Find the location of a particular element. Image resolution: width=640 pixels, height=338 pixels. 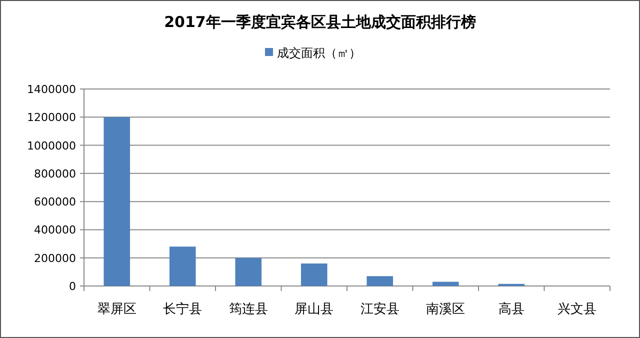

x-tick-label: 屏山县 is located at coordinates (314, 309).